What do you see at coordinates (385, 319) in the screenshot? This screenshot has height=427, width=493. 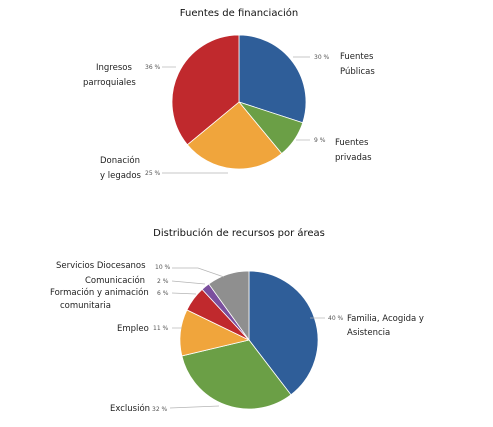 I see `slice-category-label: Familia, Acogida y` at bounding box center [385, 319].